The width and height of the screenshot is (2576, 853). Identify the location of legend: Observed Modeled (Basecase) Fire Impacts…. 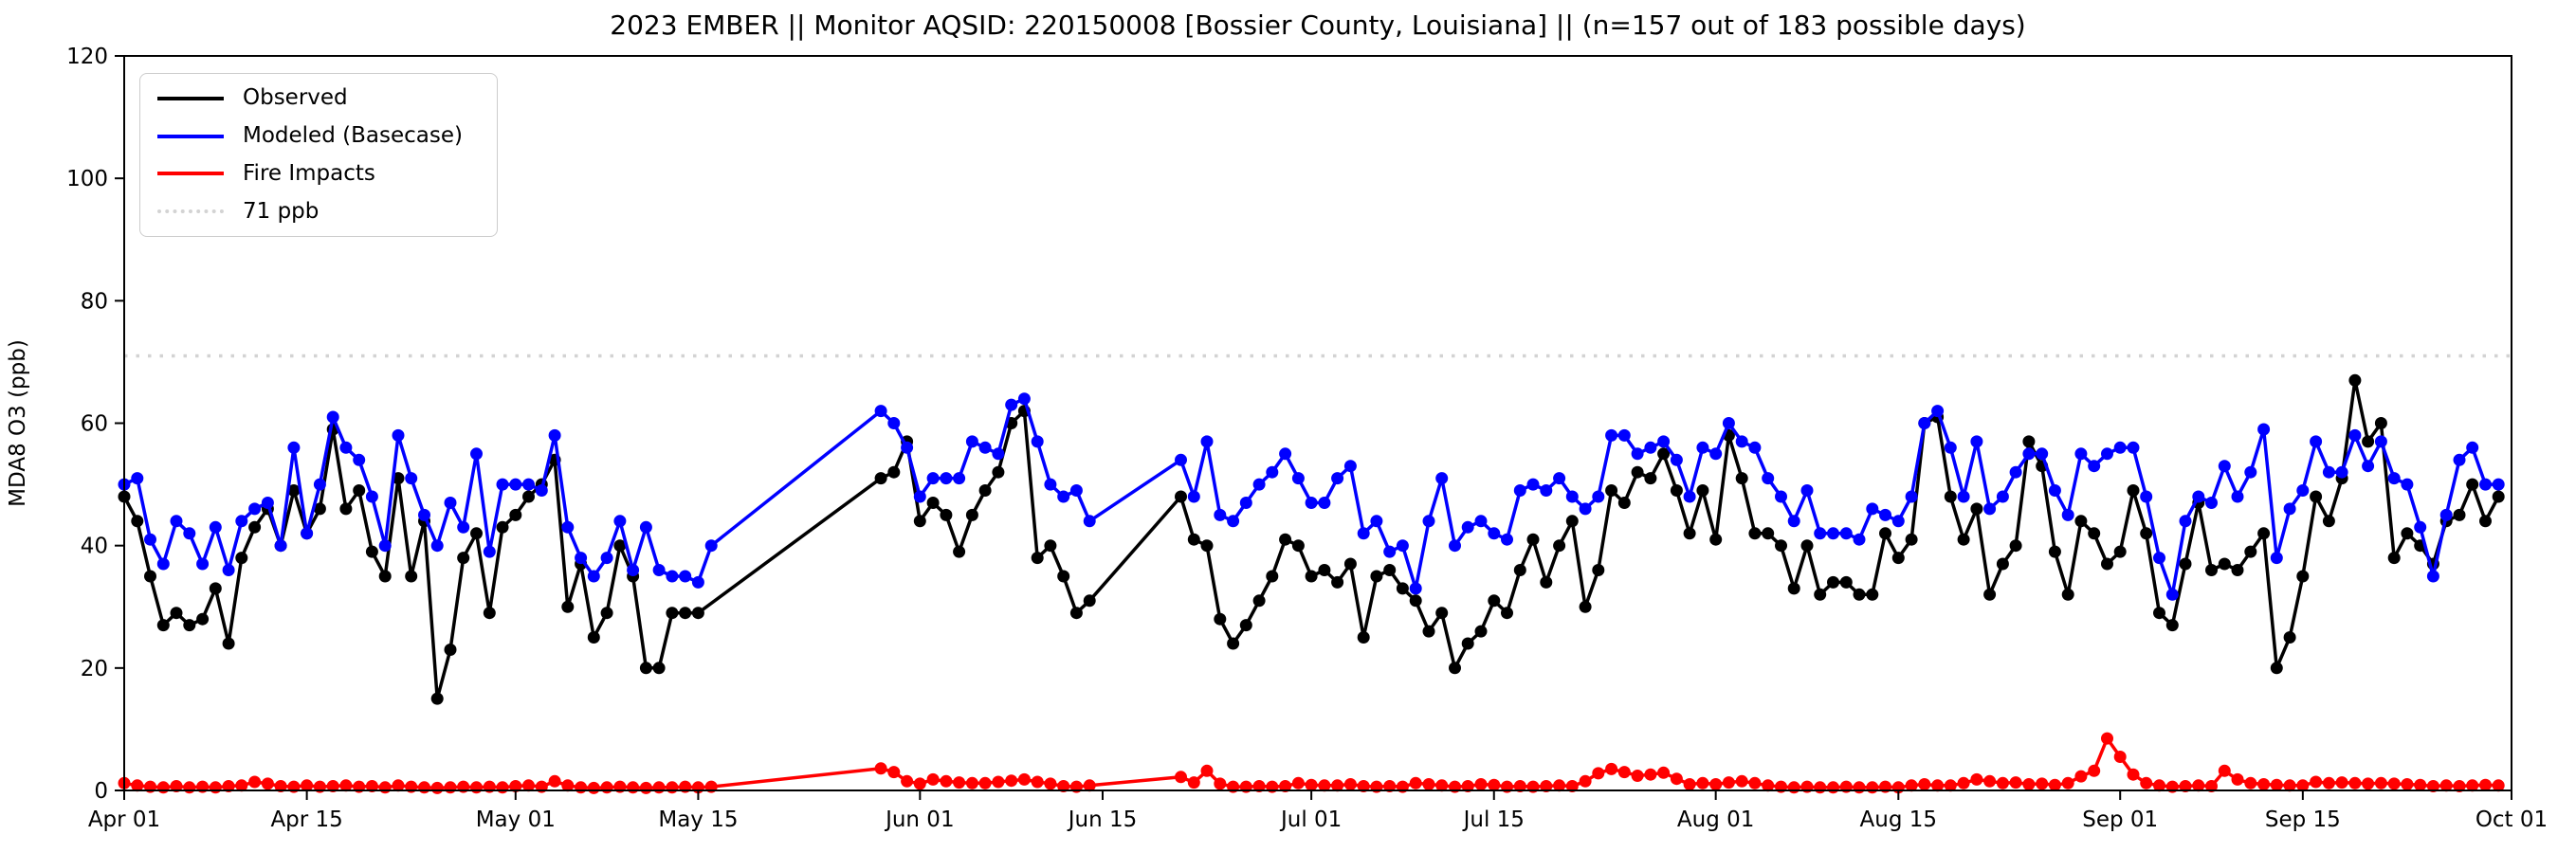
(318, 155).